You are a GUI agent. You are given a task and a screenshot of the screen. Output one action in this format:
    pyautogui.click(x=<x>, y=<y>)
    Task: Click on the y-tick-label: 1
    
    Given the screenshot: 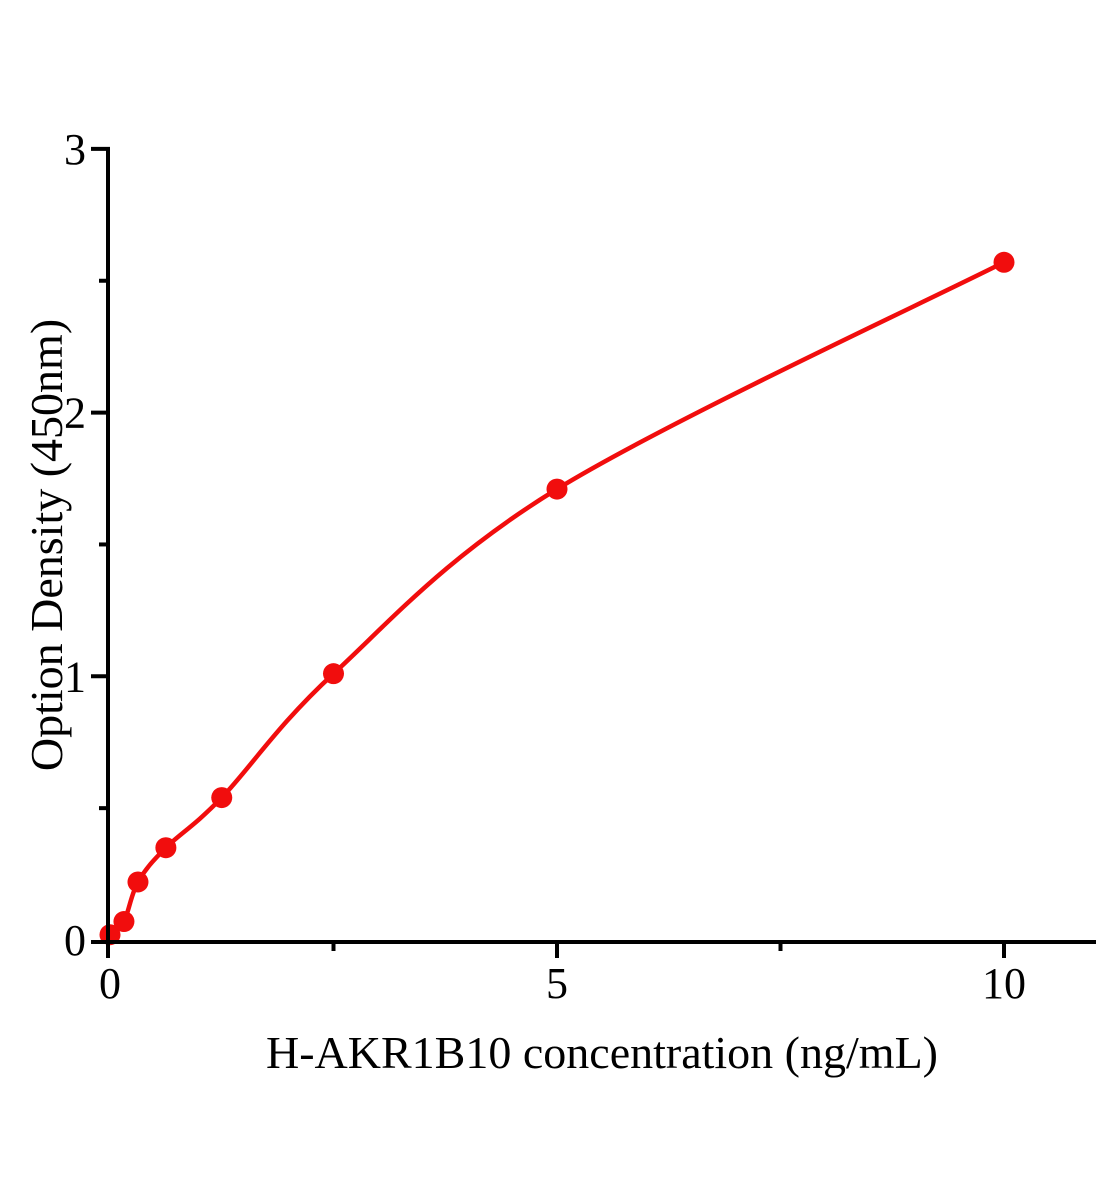 What is the action you would take?
    pyautogui.click(x=75, y=676)
    